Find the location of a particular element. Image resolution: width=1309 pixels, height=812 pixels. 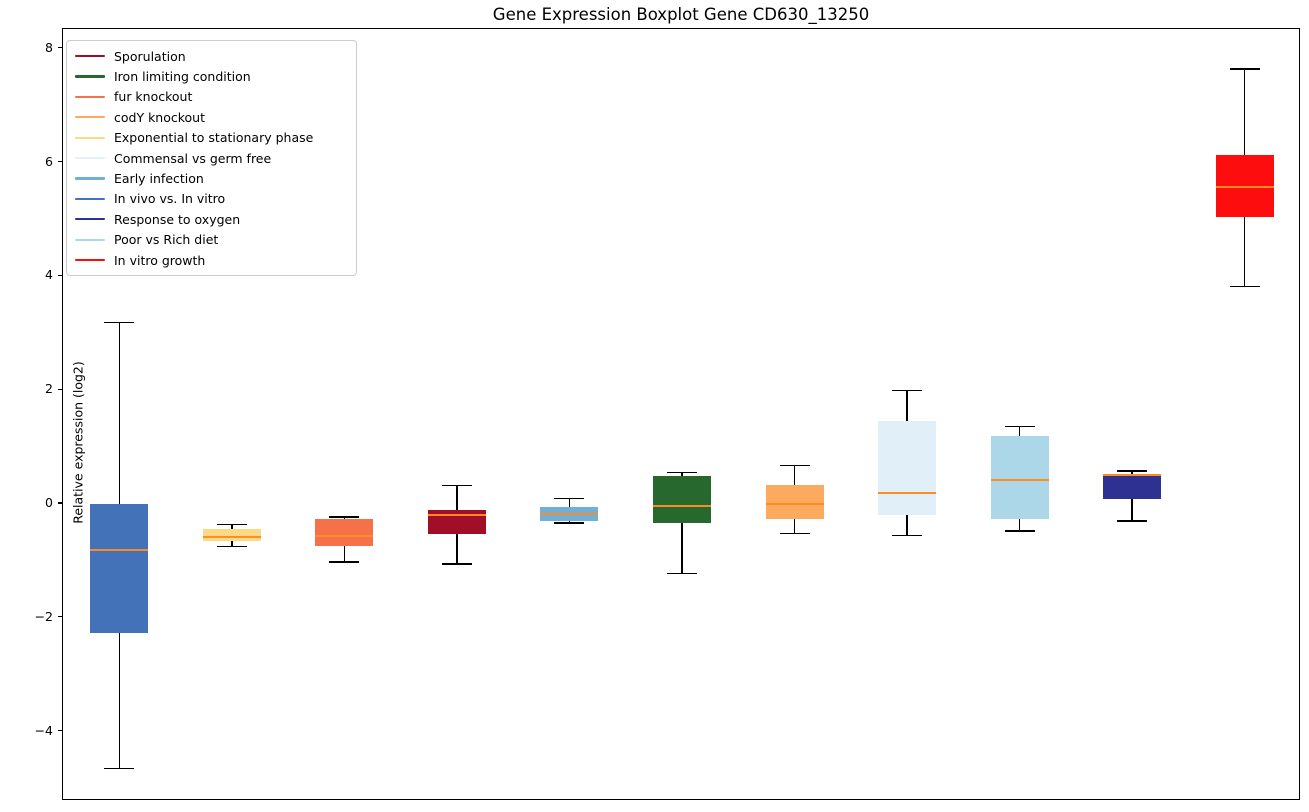

legend-item-response-to-oxygen: Response to oxygen is located at coordinates (211, 219).